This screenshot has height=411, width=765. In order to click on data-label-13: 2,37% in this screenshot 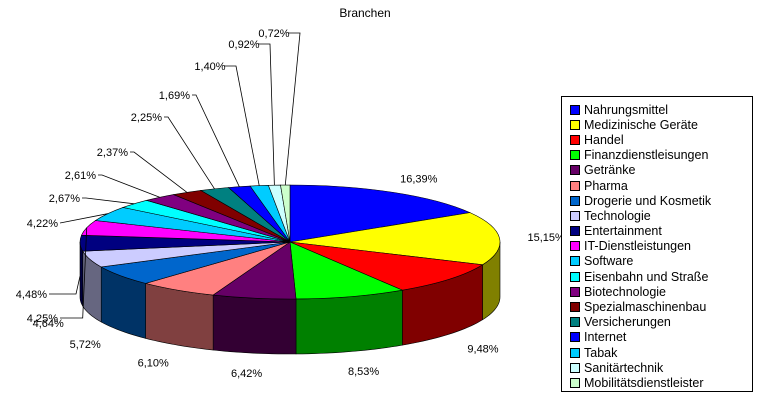, I will do `click(112, 153)`.